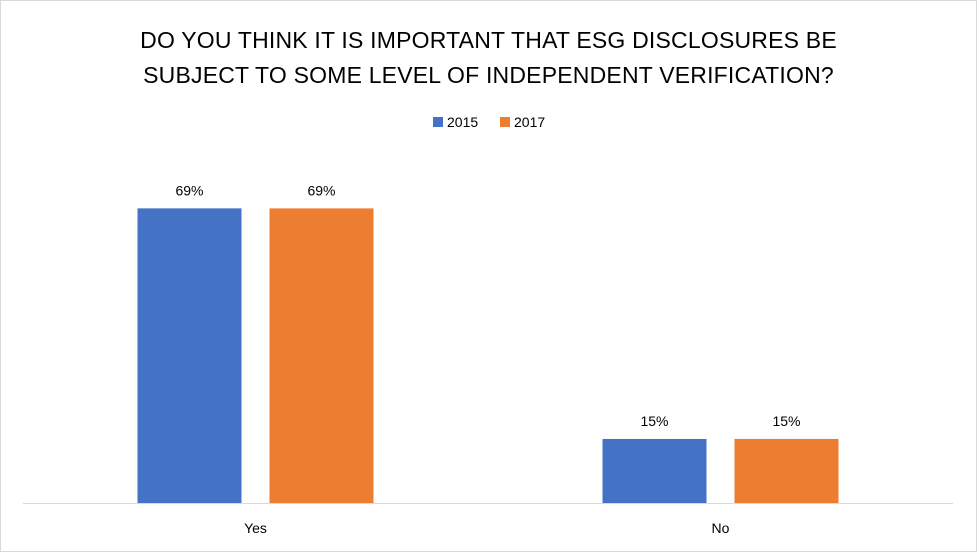 The width and height of the screenshot is (977, 552). What do you see at coordinates (438, 122) in the screenshot?
I see `legend-swatch-2015` at bounding box center [438, 122].